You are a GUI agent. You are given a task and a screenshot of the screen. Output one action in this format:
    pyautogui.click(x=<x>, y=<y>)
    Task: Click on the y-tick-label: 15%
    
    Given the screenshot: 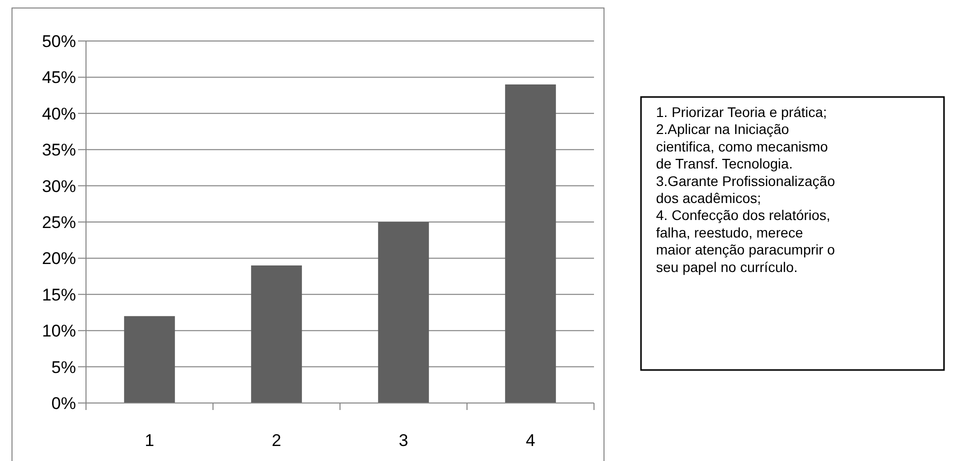 What is the action you would take?
    pyautogui.click(x=59, y=294)
    